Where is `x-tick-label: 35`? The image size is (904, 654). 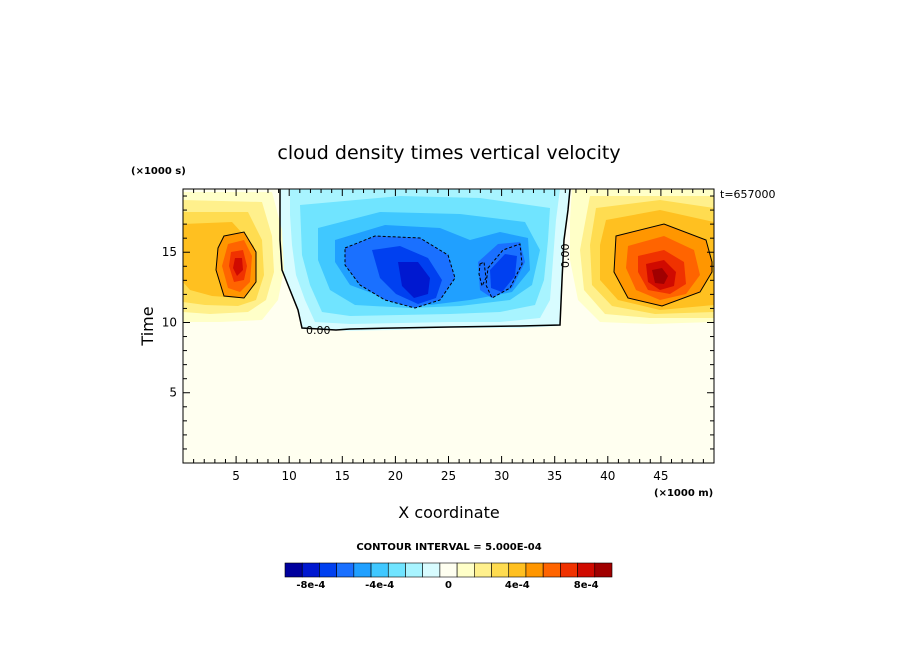
x-tick-label: 35 is located at coordinates (554, 476).